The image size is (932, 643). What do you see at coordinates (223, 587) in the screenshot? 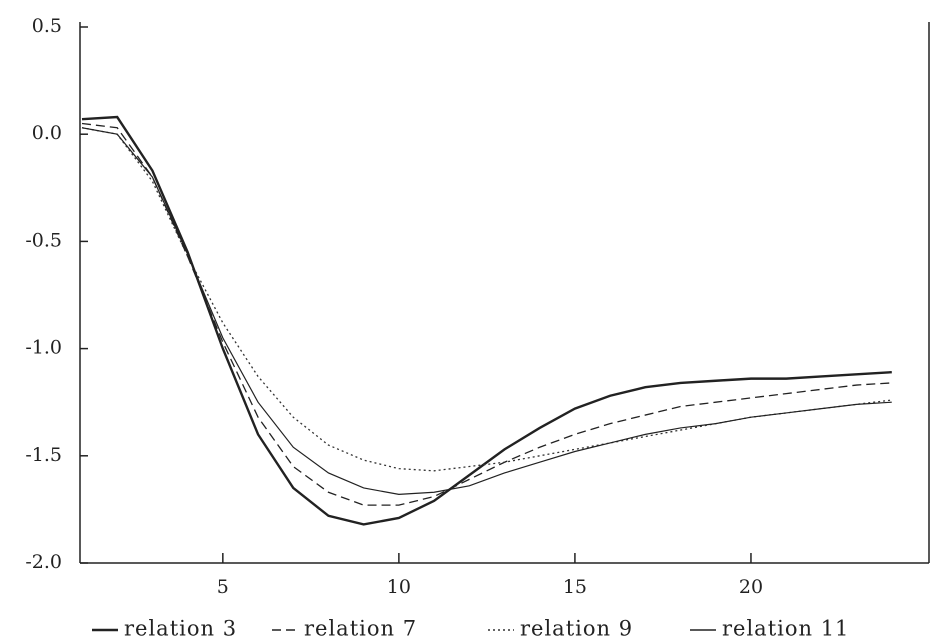
I see `x-tick-label: 5` at bounding box center [223, 587].